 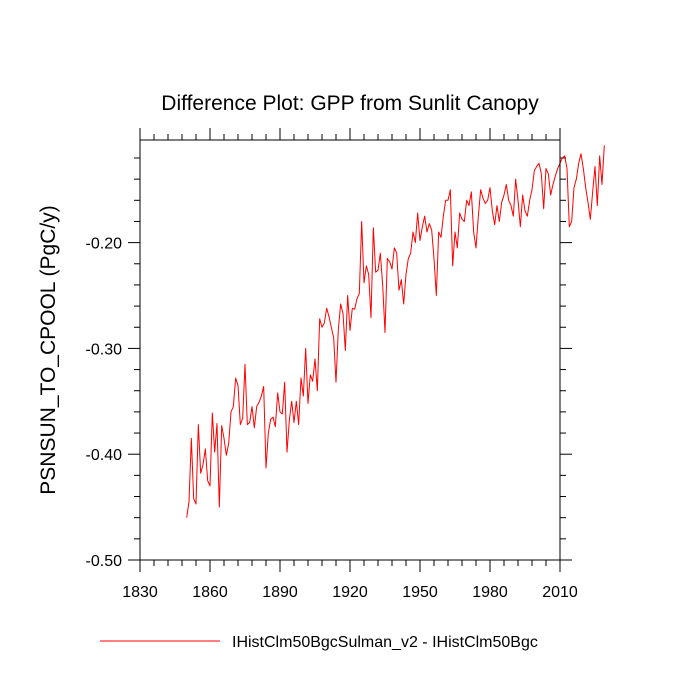 I want to click on chart-title: Difference Plot: GPP from Sunlit Canopy, so click(x=350, y=103).